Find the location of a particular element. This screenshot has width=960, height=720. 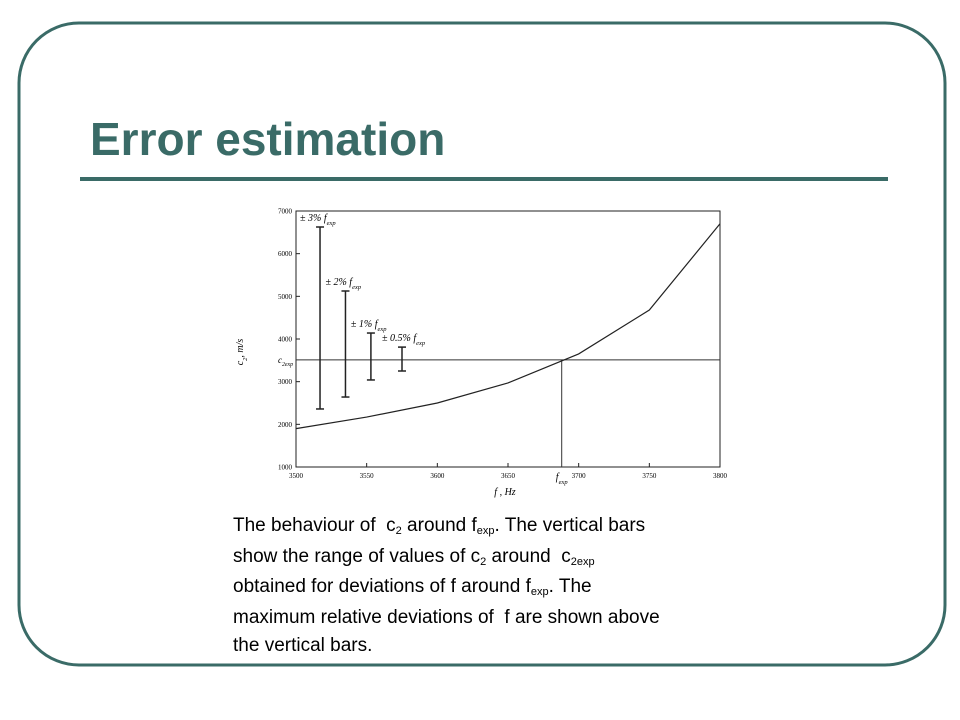

caption-text: 2exp is located at coordinates (582, 561).